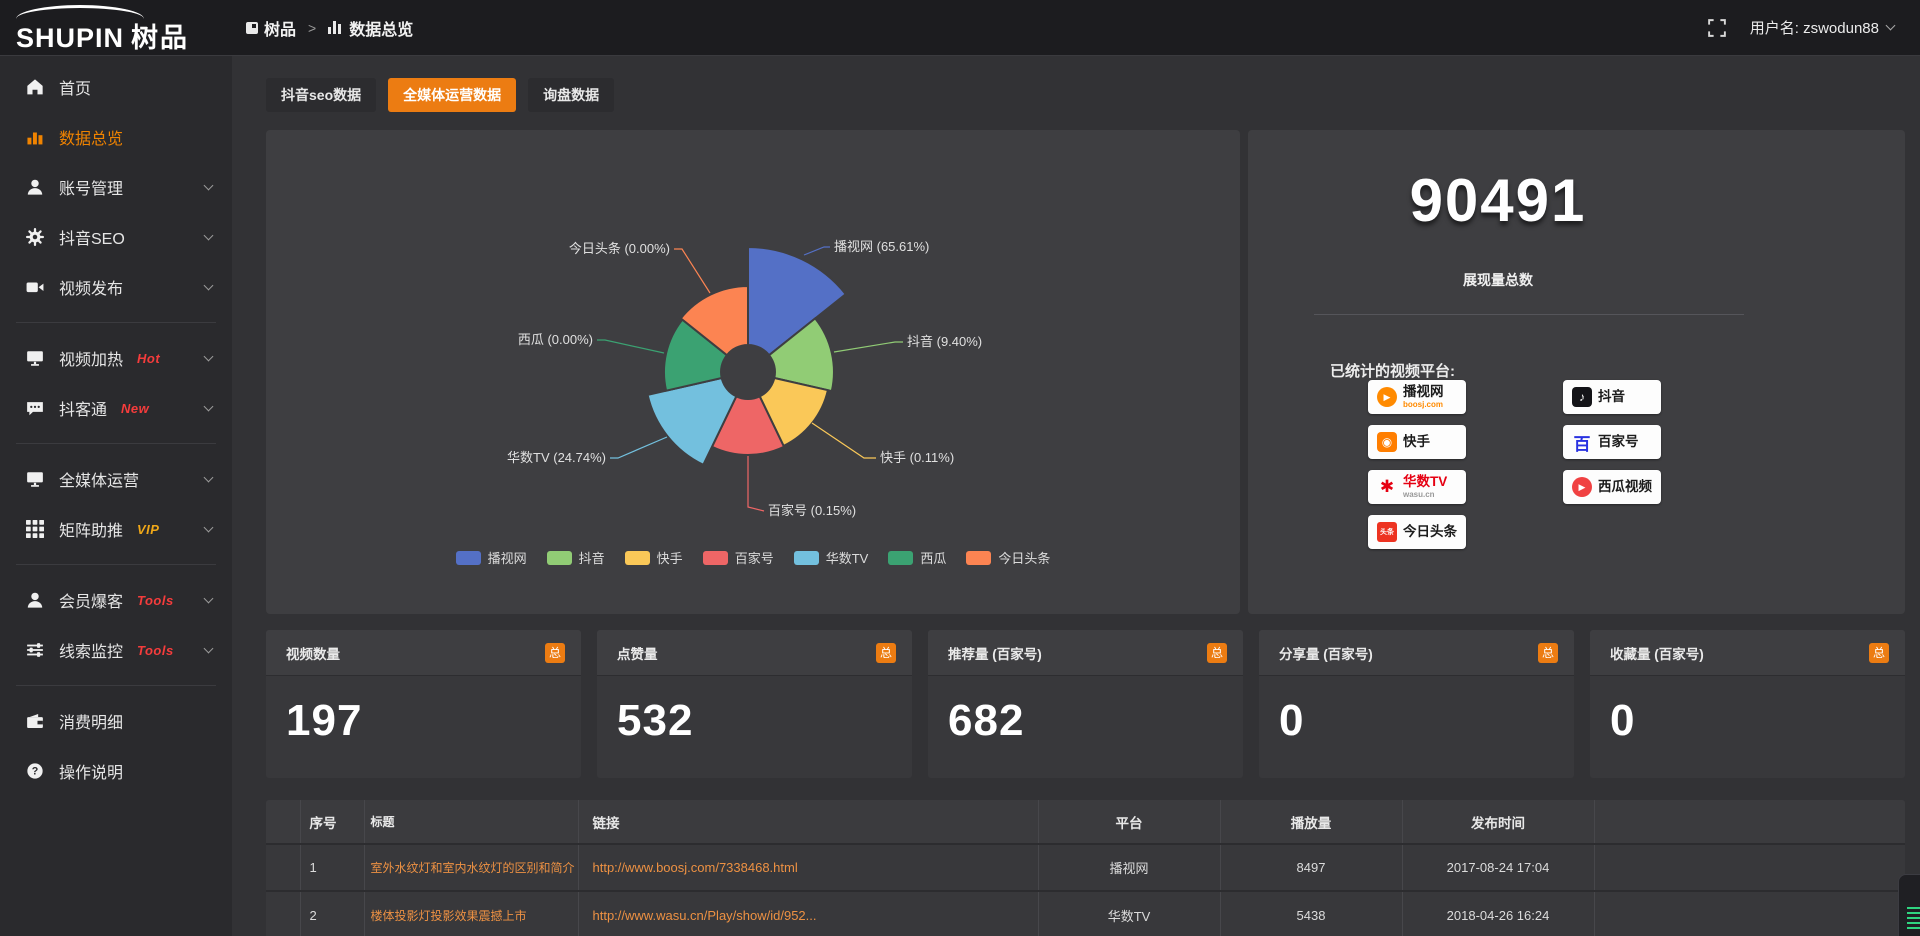 This screenshot has height=936, width=1920. Describe the element at coordinates (35, 137) in the screenshot. I see `bar-chart-icon` at that location.